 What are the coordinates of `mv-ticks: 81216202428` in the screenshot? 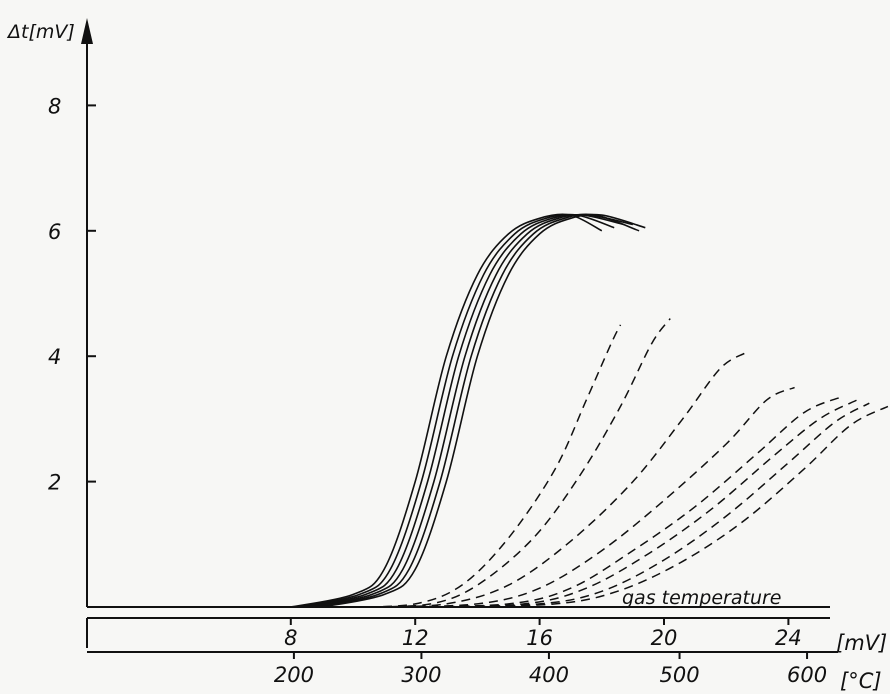 It's located at (444, 634).